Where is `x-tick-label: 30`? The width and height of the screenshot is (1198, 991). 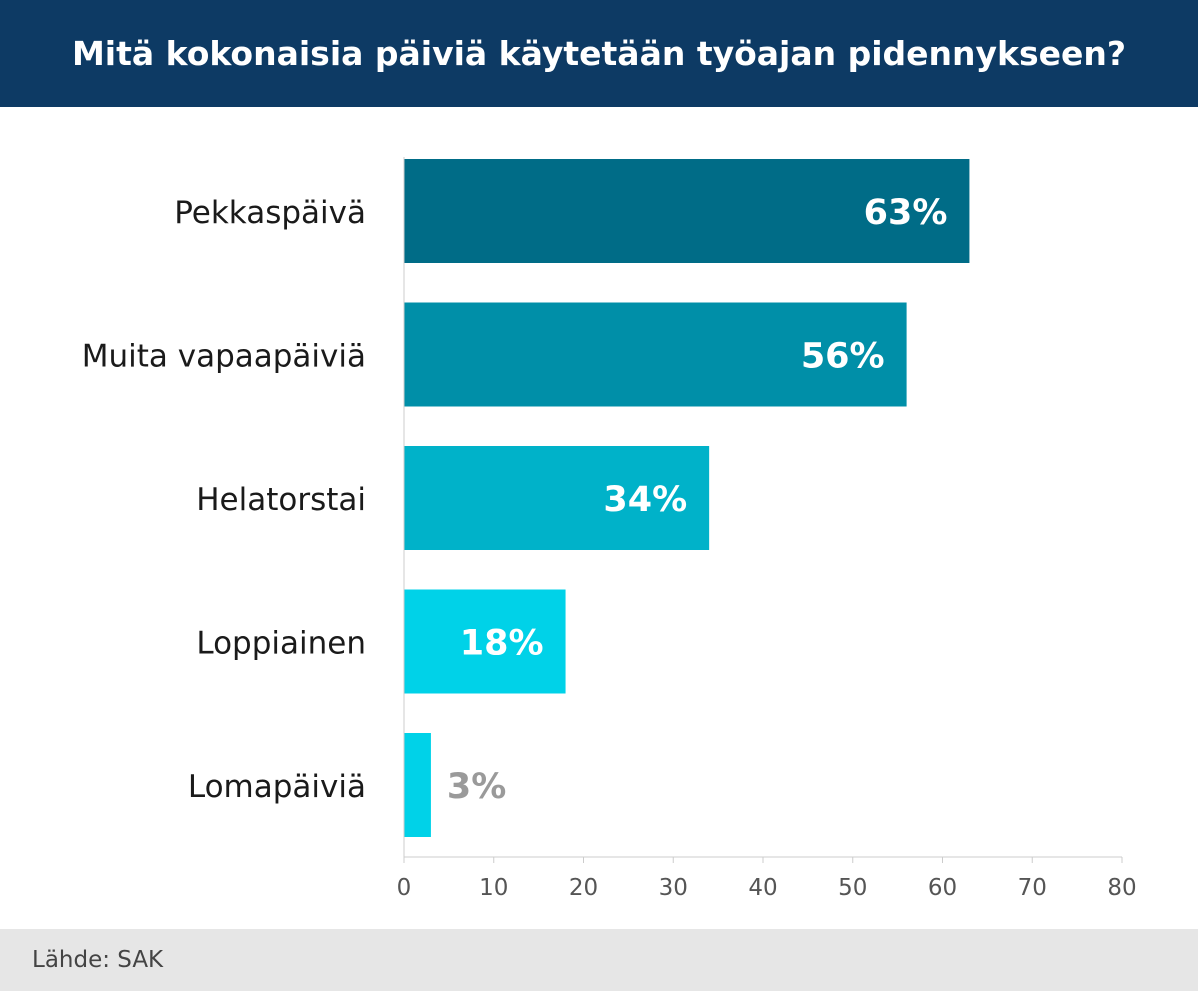 x-tick-label: 30 is located at coordinates (673, 888).